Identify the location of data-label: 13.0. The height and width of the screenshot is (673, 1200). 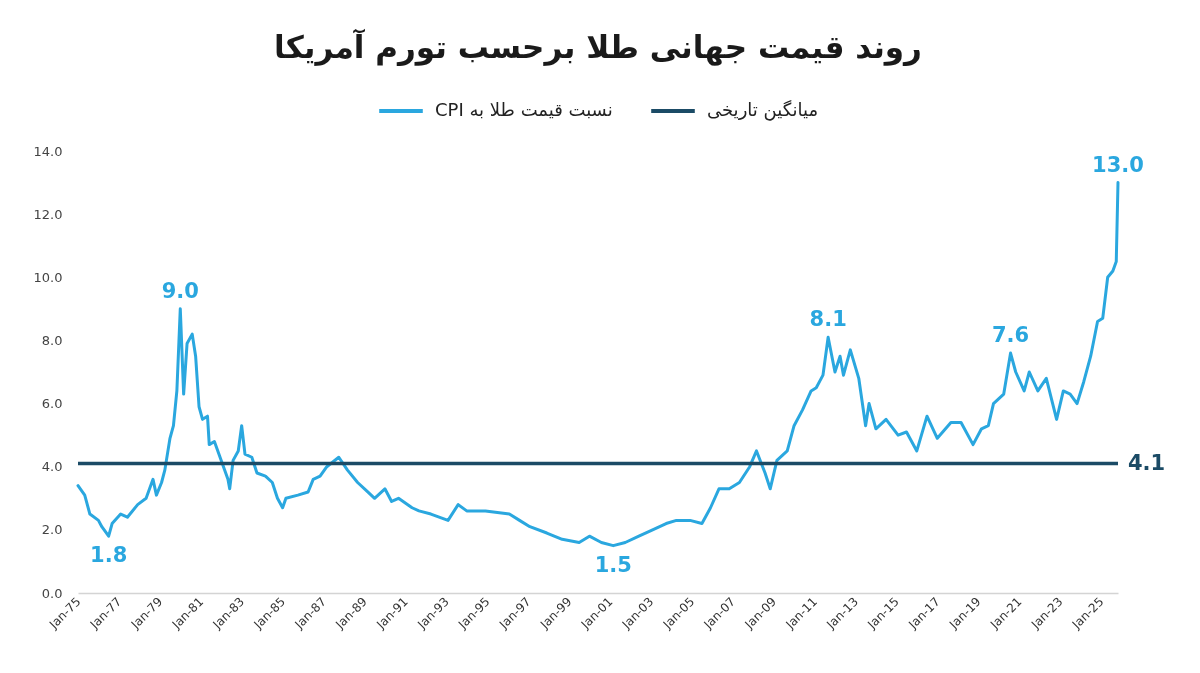
(1118, 164).